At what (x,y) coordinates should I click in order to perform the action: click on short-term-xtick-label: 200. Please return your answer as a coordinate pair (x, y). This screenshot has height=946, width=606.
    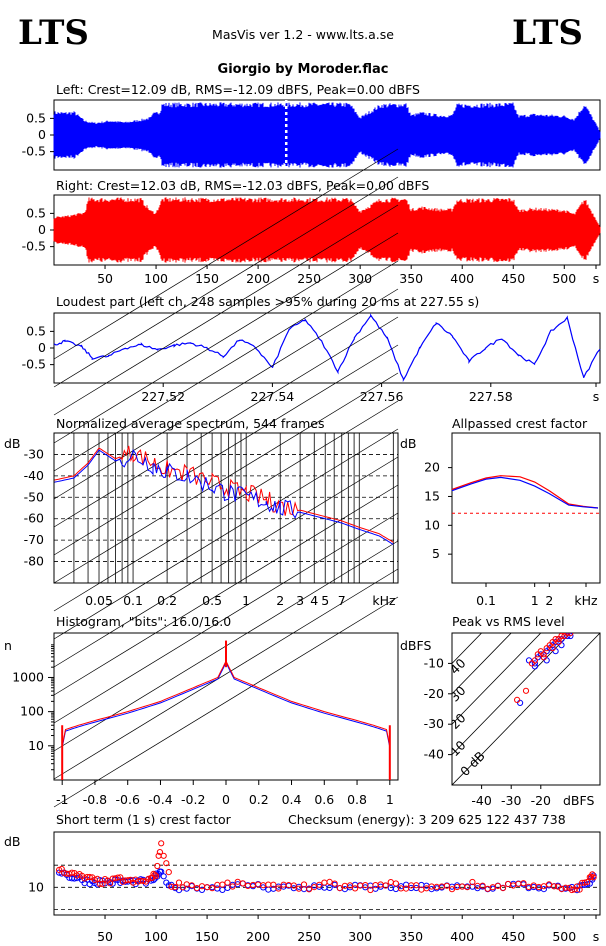
    Looking at the image, I should click on (258, 936).